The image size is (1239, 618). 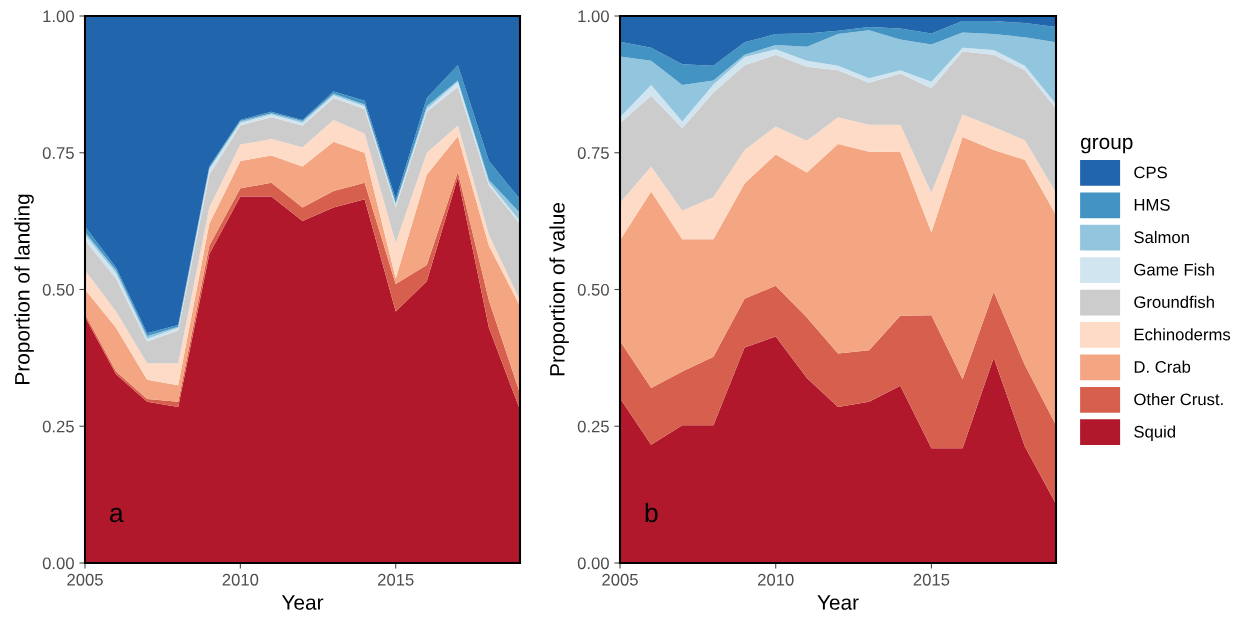 What do you see at coordinates (651, 512) in the screenshot?
I see `annotation: b` at bounding box center [651, 512].